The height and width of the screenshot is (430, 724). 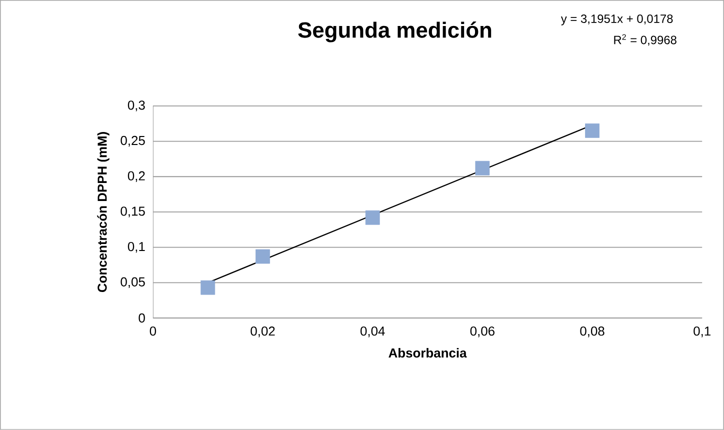 I want to click on x-tick-label: 0,08, so click(x=592, y=332).